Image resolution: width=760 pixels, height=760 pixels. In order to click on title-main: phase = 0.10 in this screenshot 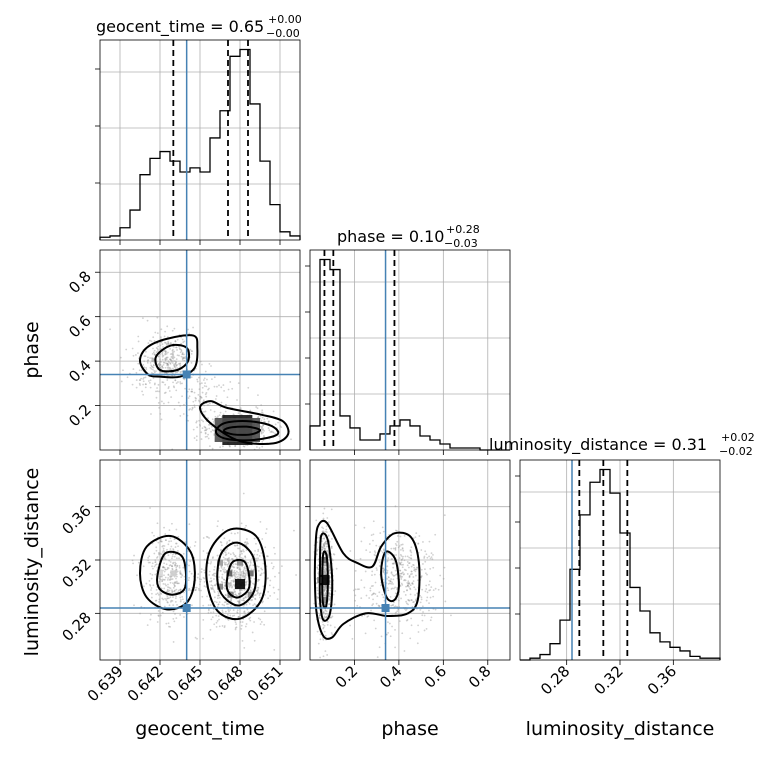, I will do `click(390, 236)`.